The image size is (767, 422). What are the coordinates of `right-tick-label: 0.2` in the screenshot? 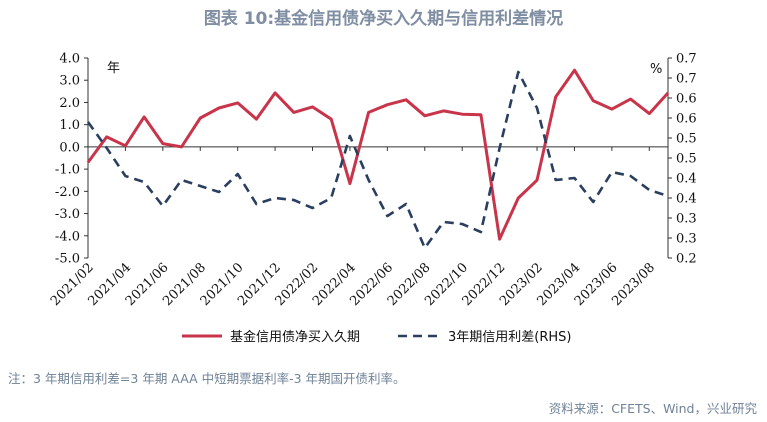 It's located at (686, 259).